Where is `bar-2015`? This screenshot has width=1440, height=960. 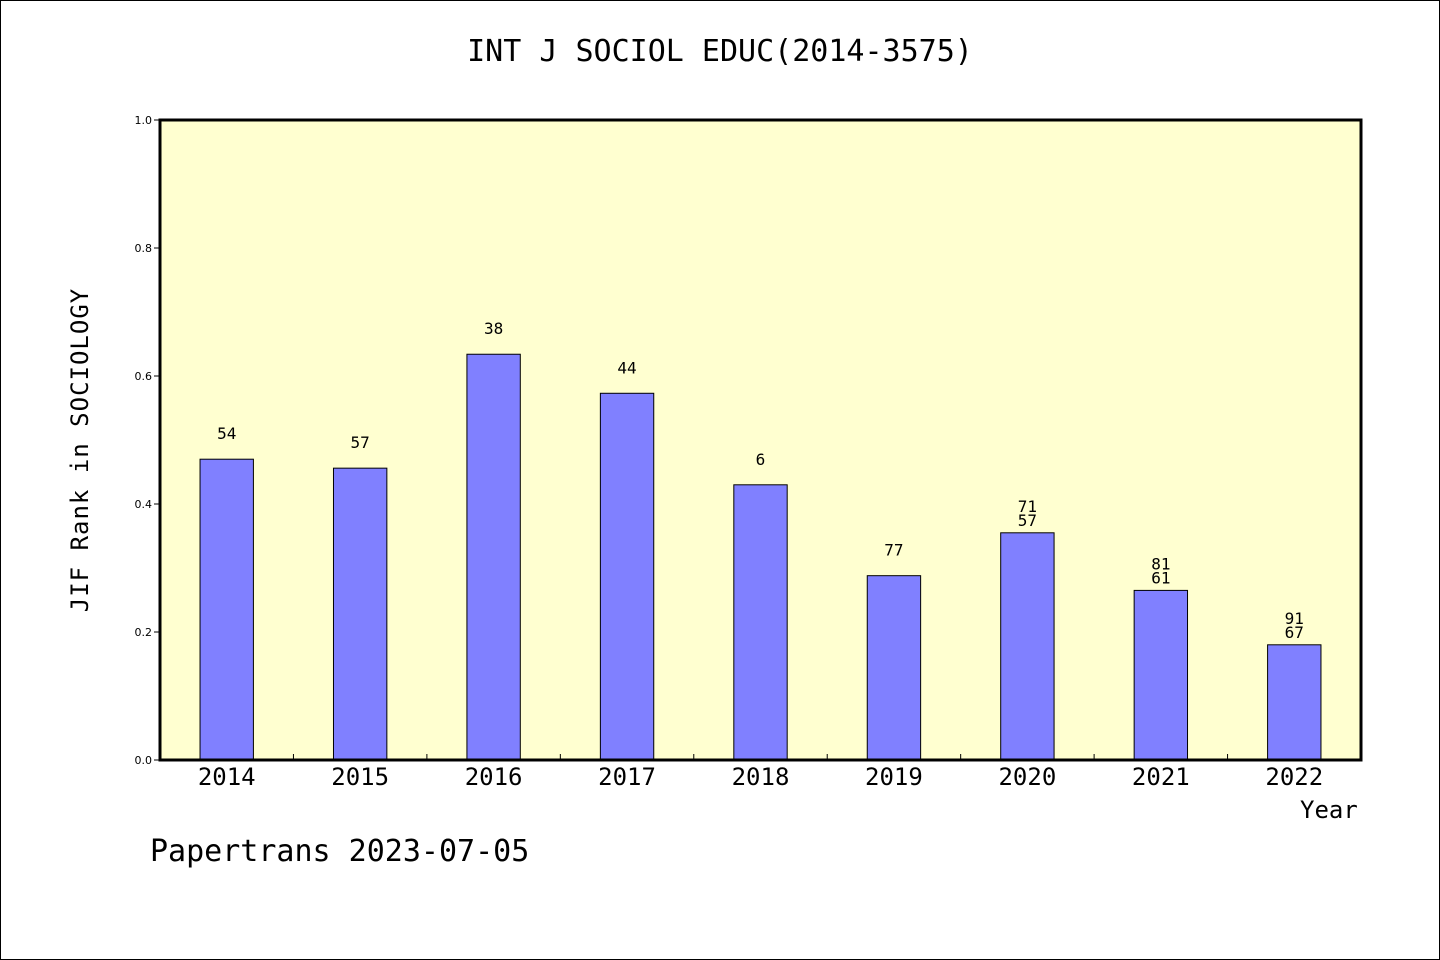
bar-2015 is located at coordinates (360, 614).